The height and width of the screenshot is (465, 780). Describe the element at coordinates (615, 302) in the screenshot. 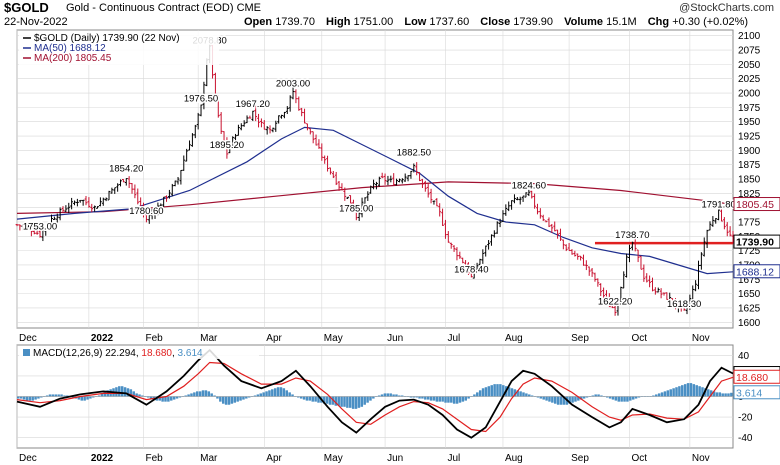

I see `price-annotation: 1622.20` at that location.